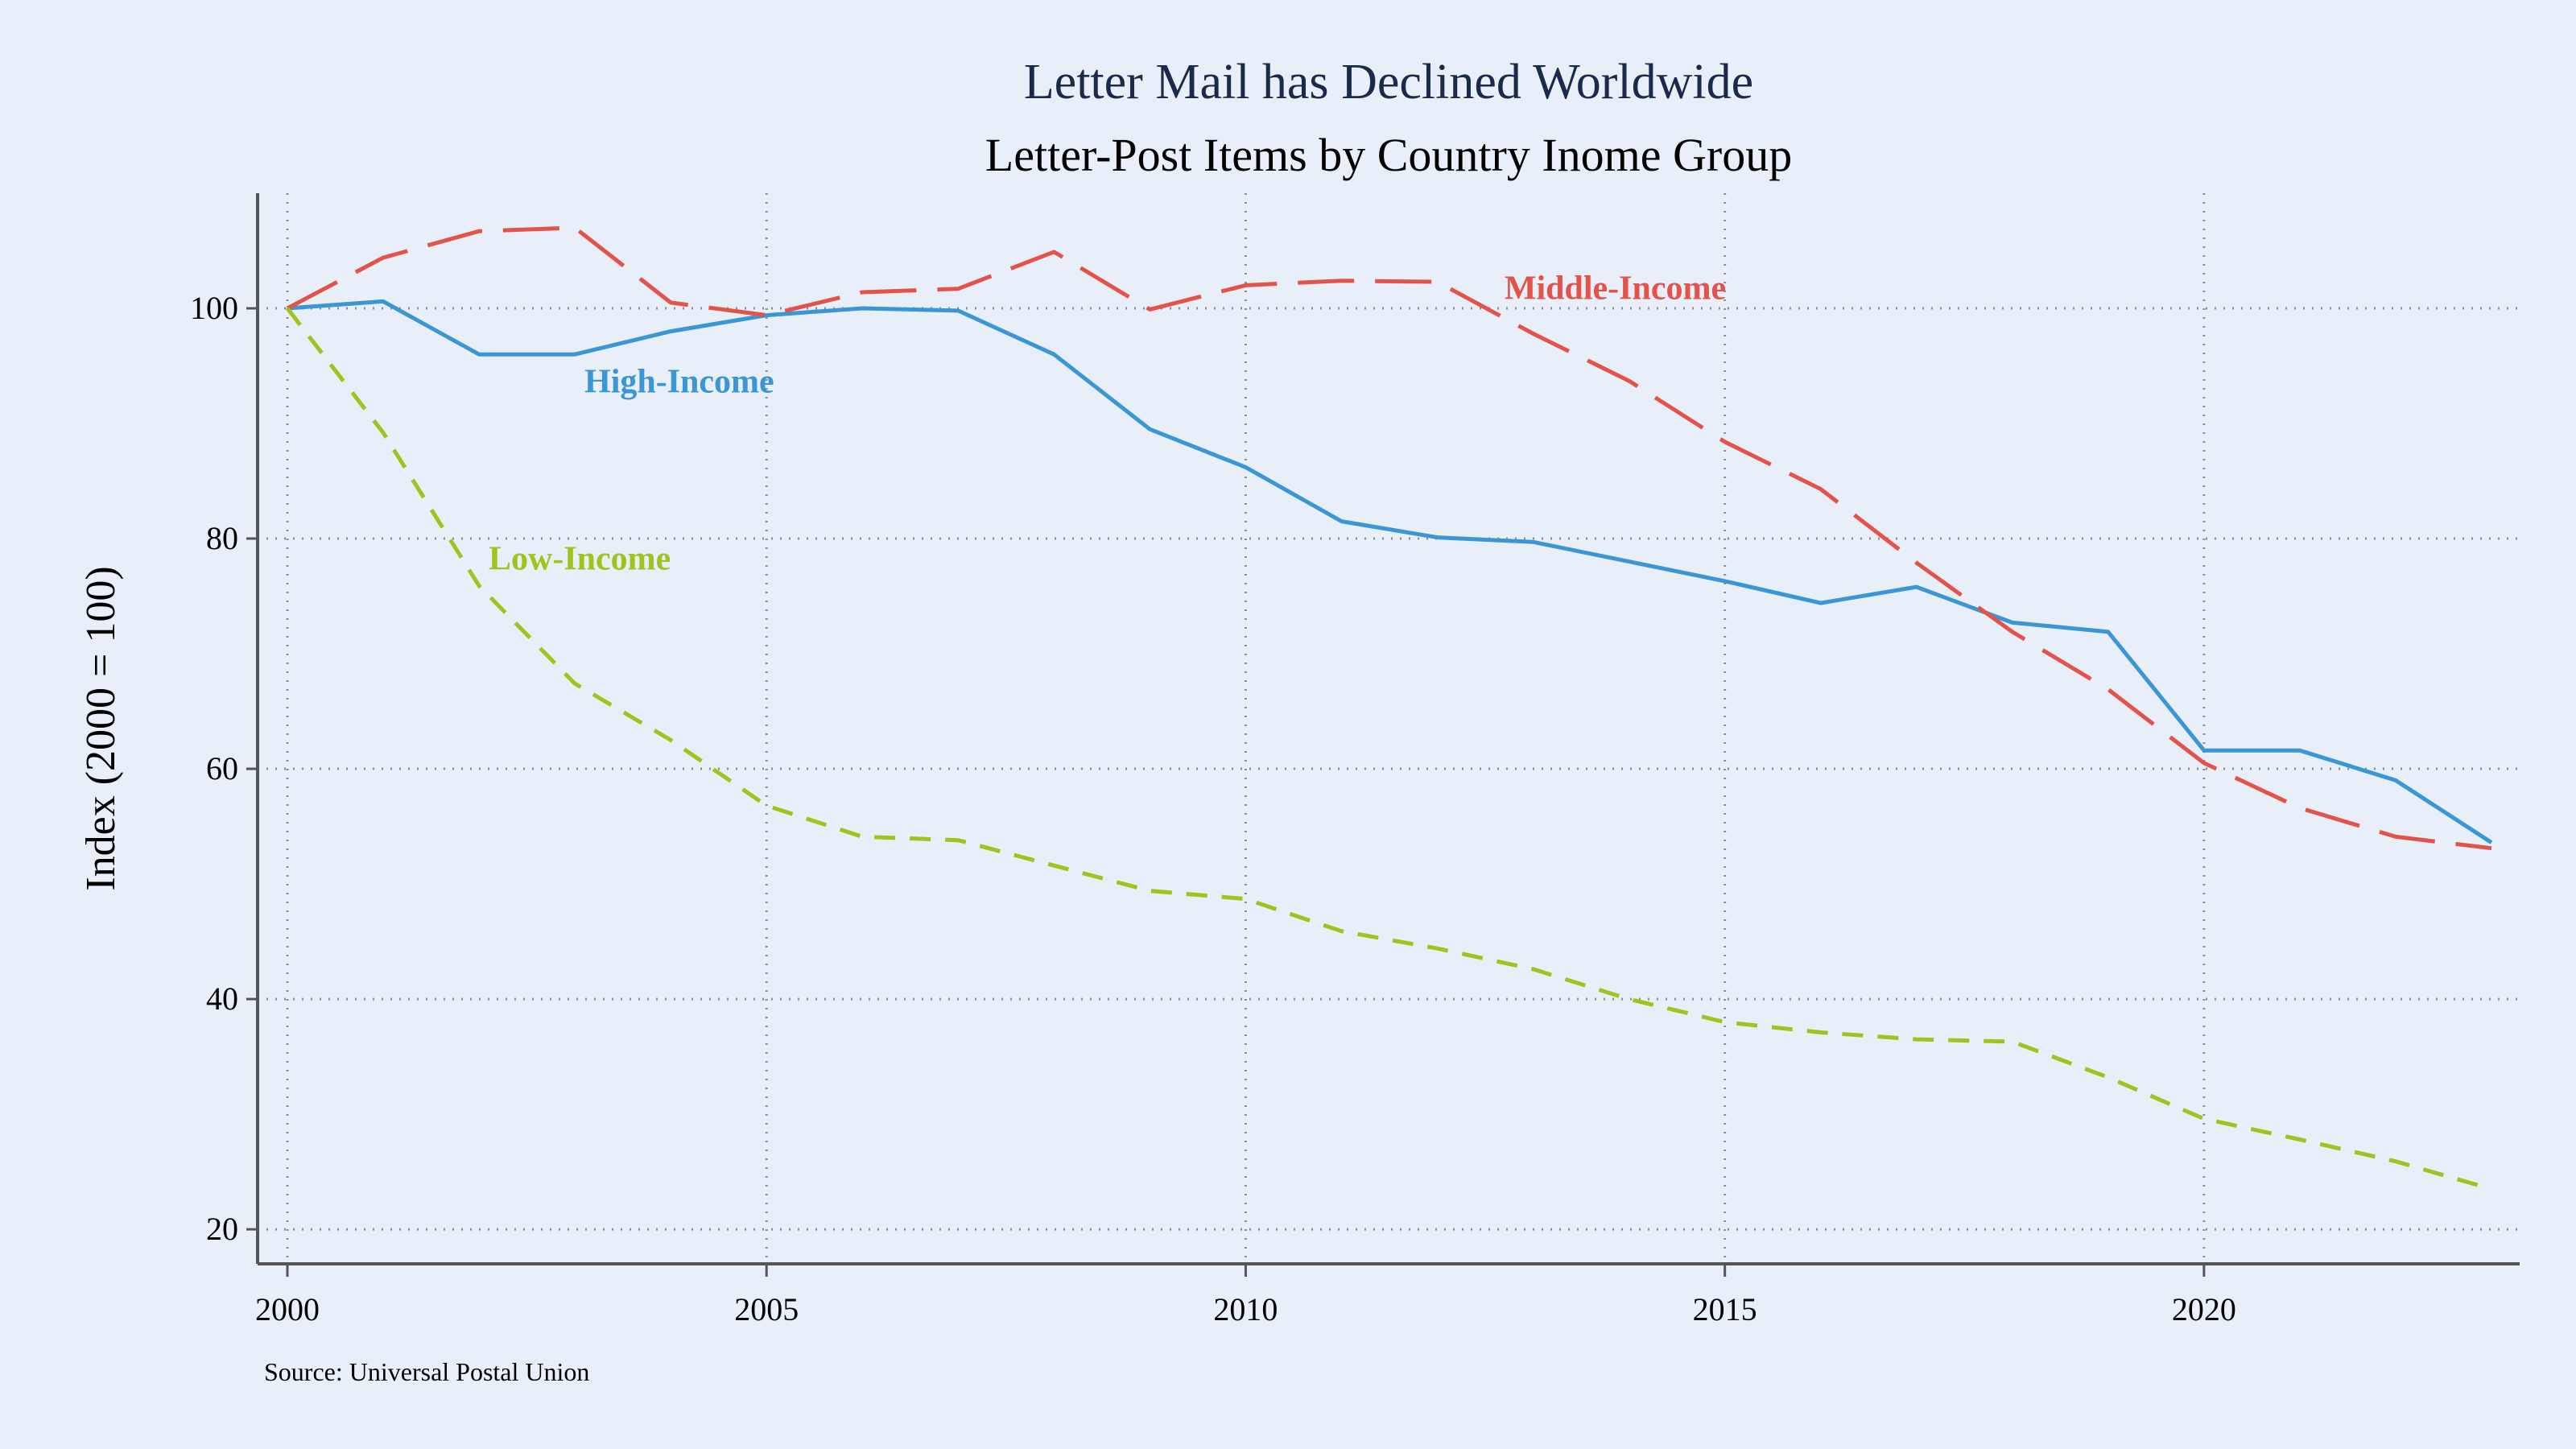  Describe the element at coordinates (2204, 1309) in the screenshot. I see `x-tick-label: 2020` at that location.